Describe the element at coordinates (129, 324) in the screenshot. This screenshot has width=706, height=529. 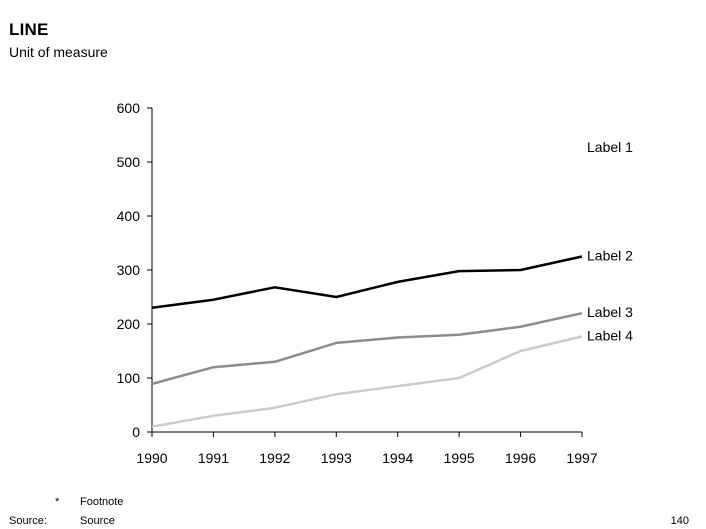
I see `y-tick-label: 200` at that location.